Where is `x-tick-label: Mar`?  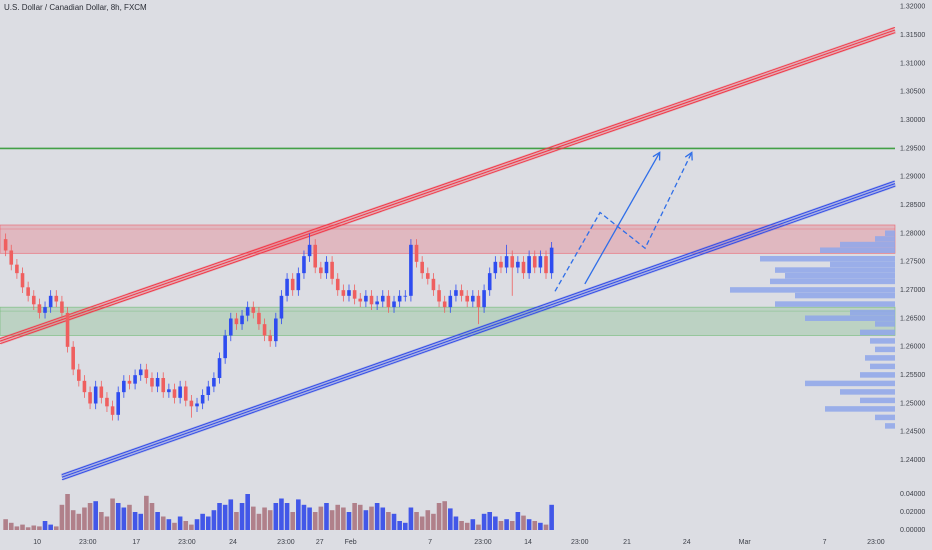
x-tick-label: Mar is located at coordinates (745, 542).